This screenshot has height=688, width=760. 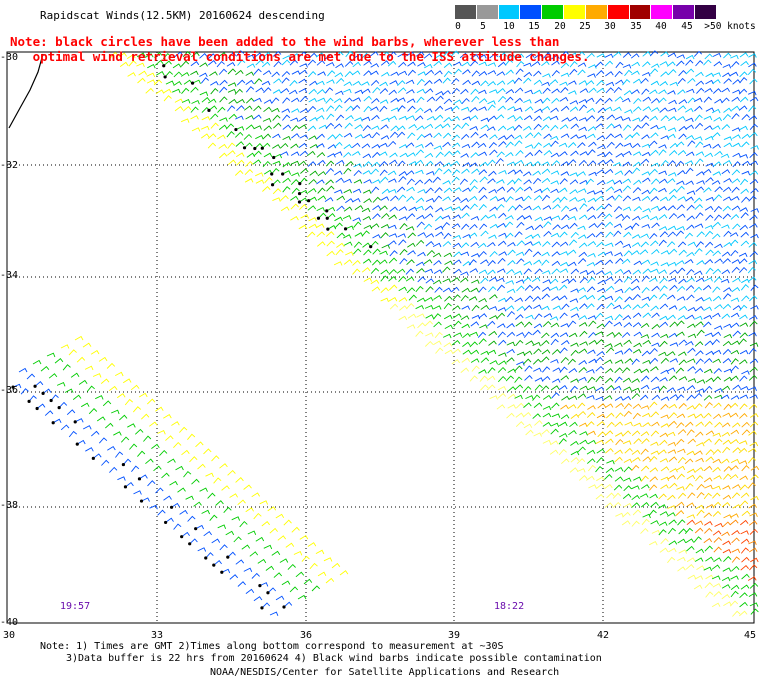 What do you see at coordinates (750, 635) in the screenshot?
I see `lon-label-45: 45` at bounding box center [750, 635].